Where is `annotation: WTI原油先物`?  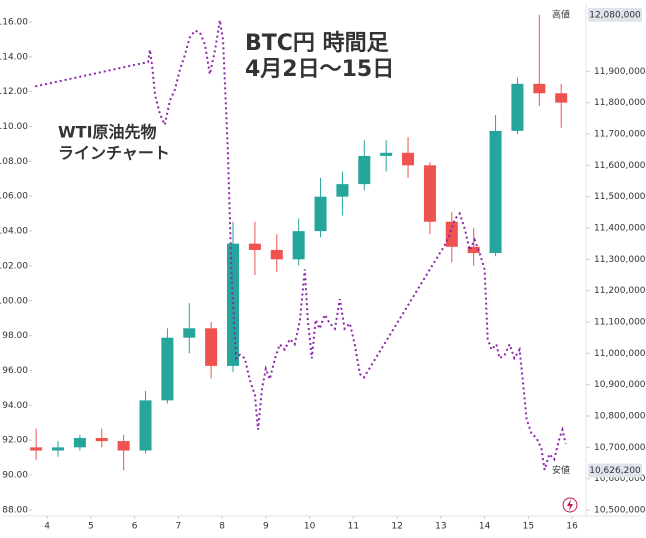
annotation: WTI原油先物 is located at coordinates (107, 132).